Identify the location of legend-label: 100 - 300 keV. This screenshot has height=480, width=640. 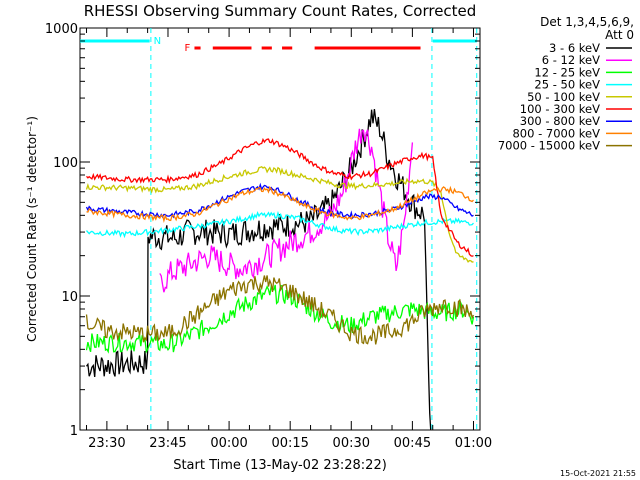
(560, 109).